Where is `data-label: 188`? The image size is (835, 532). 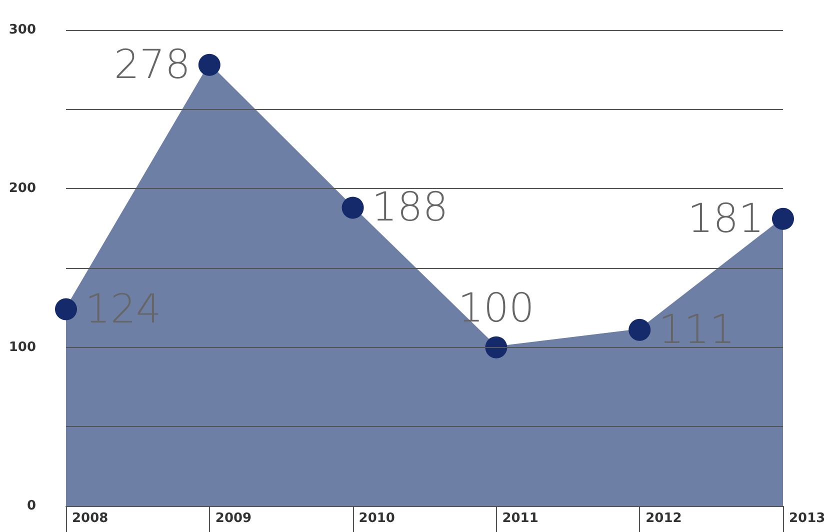
data-label: 188 is located at coordinates (410, 207).